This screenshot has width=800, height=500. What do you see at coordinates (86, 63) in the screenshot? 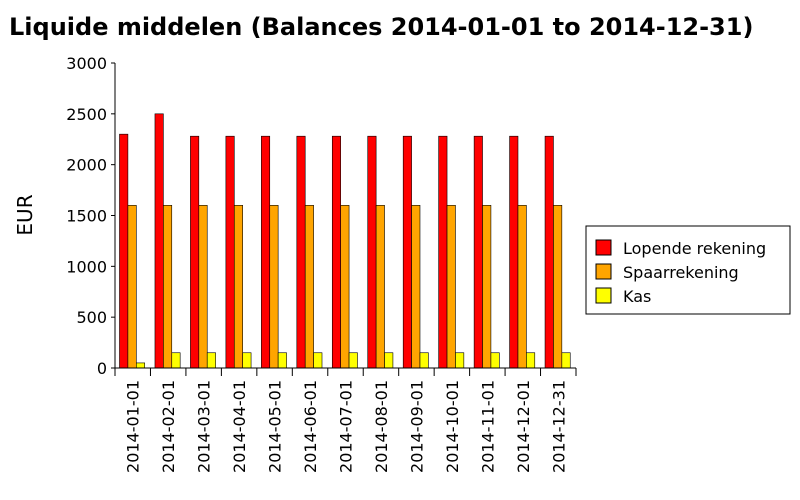
I see `y-tick-label-3000: 3000` at bounding box center [86, 63].